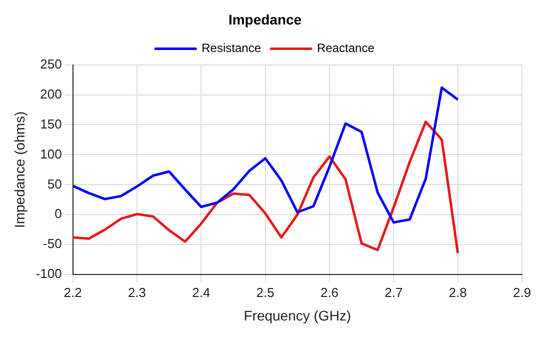 The width and height of the screenshot is (560, 337). Describe the element at coordinates (73, 292) in the screenshot. I see `x-tick-label: 2.2` at that location.